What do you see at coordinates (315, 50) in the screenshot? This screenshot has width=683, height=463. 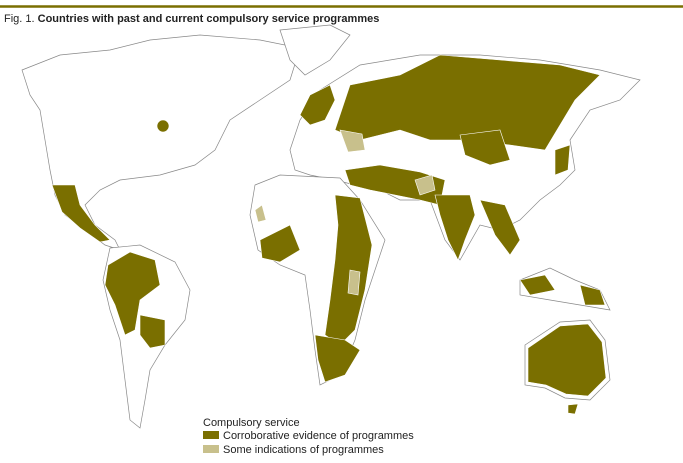 I see `greenland` at bounding box center [315, 50].